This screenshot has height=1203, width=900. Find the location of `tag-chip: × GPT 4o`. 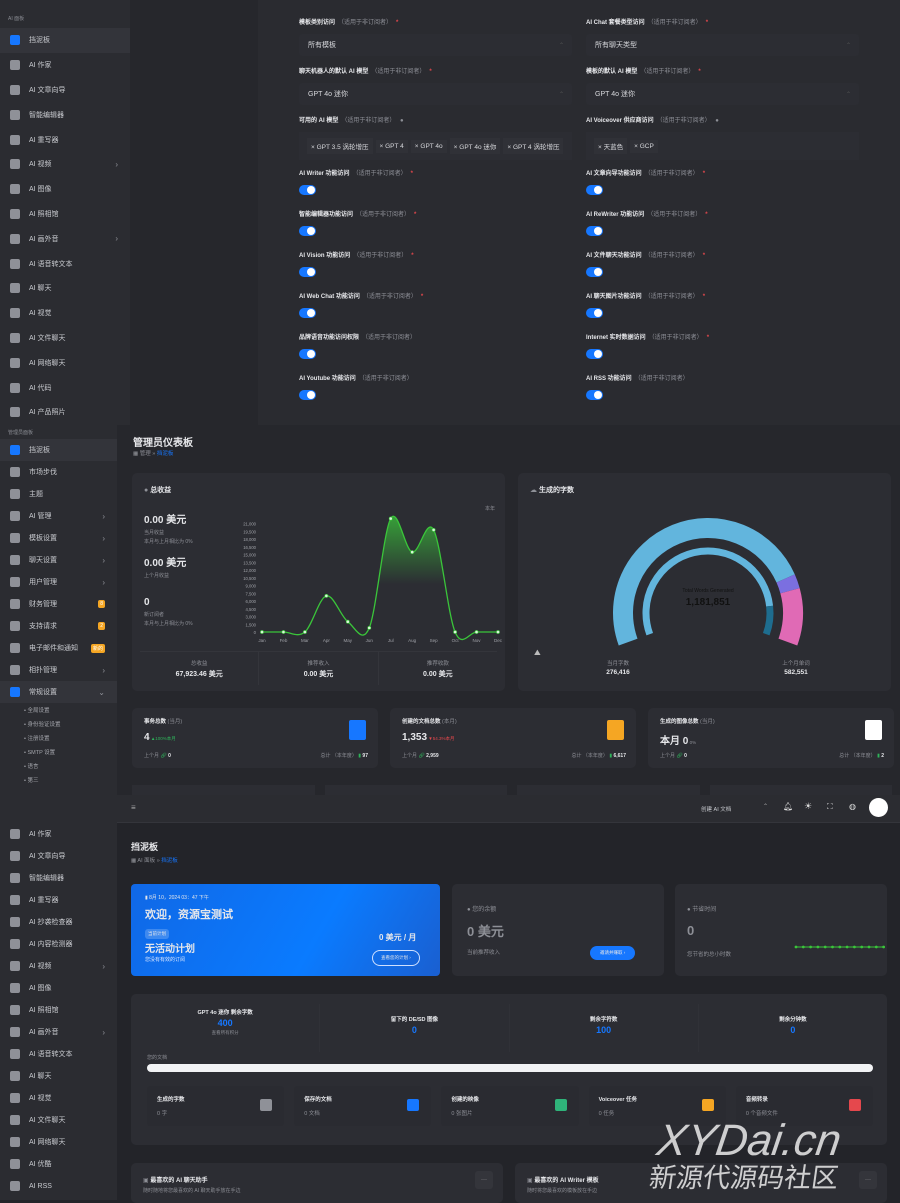

tag-chip: × GPT 4o is located at coordinates (428, 146).